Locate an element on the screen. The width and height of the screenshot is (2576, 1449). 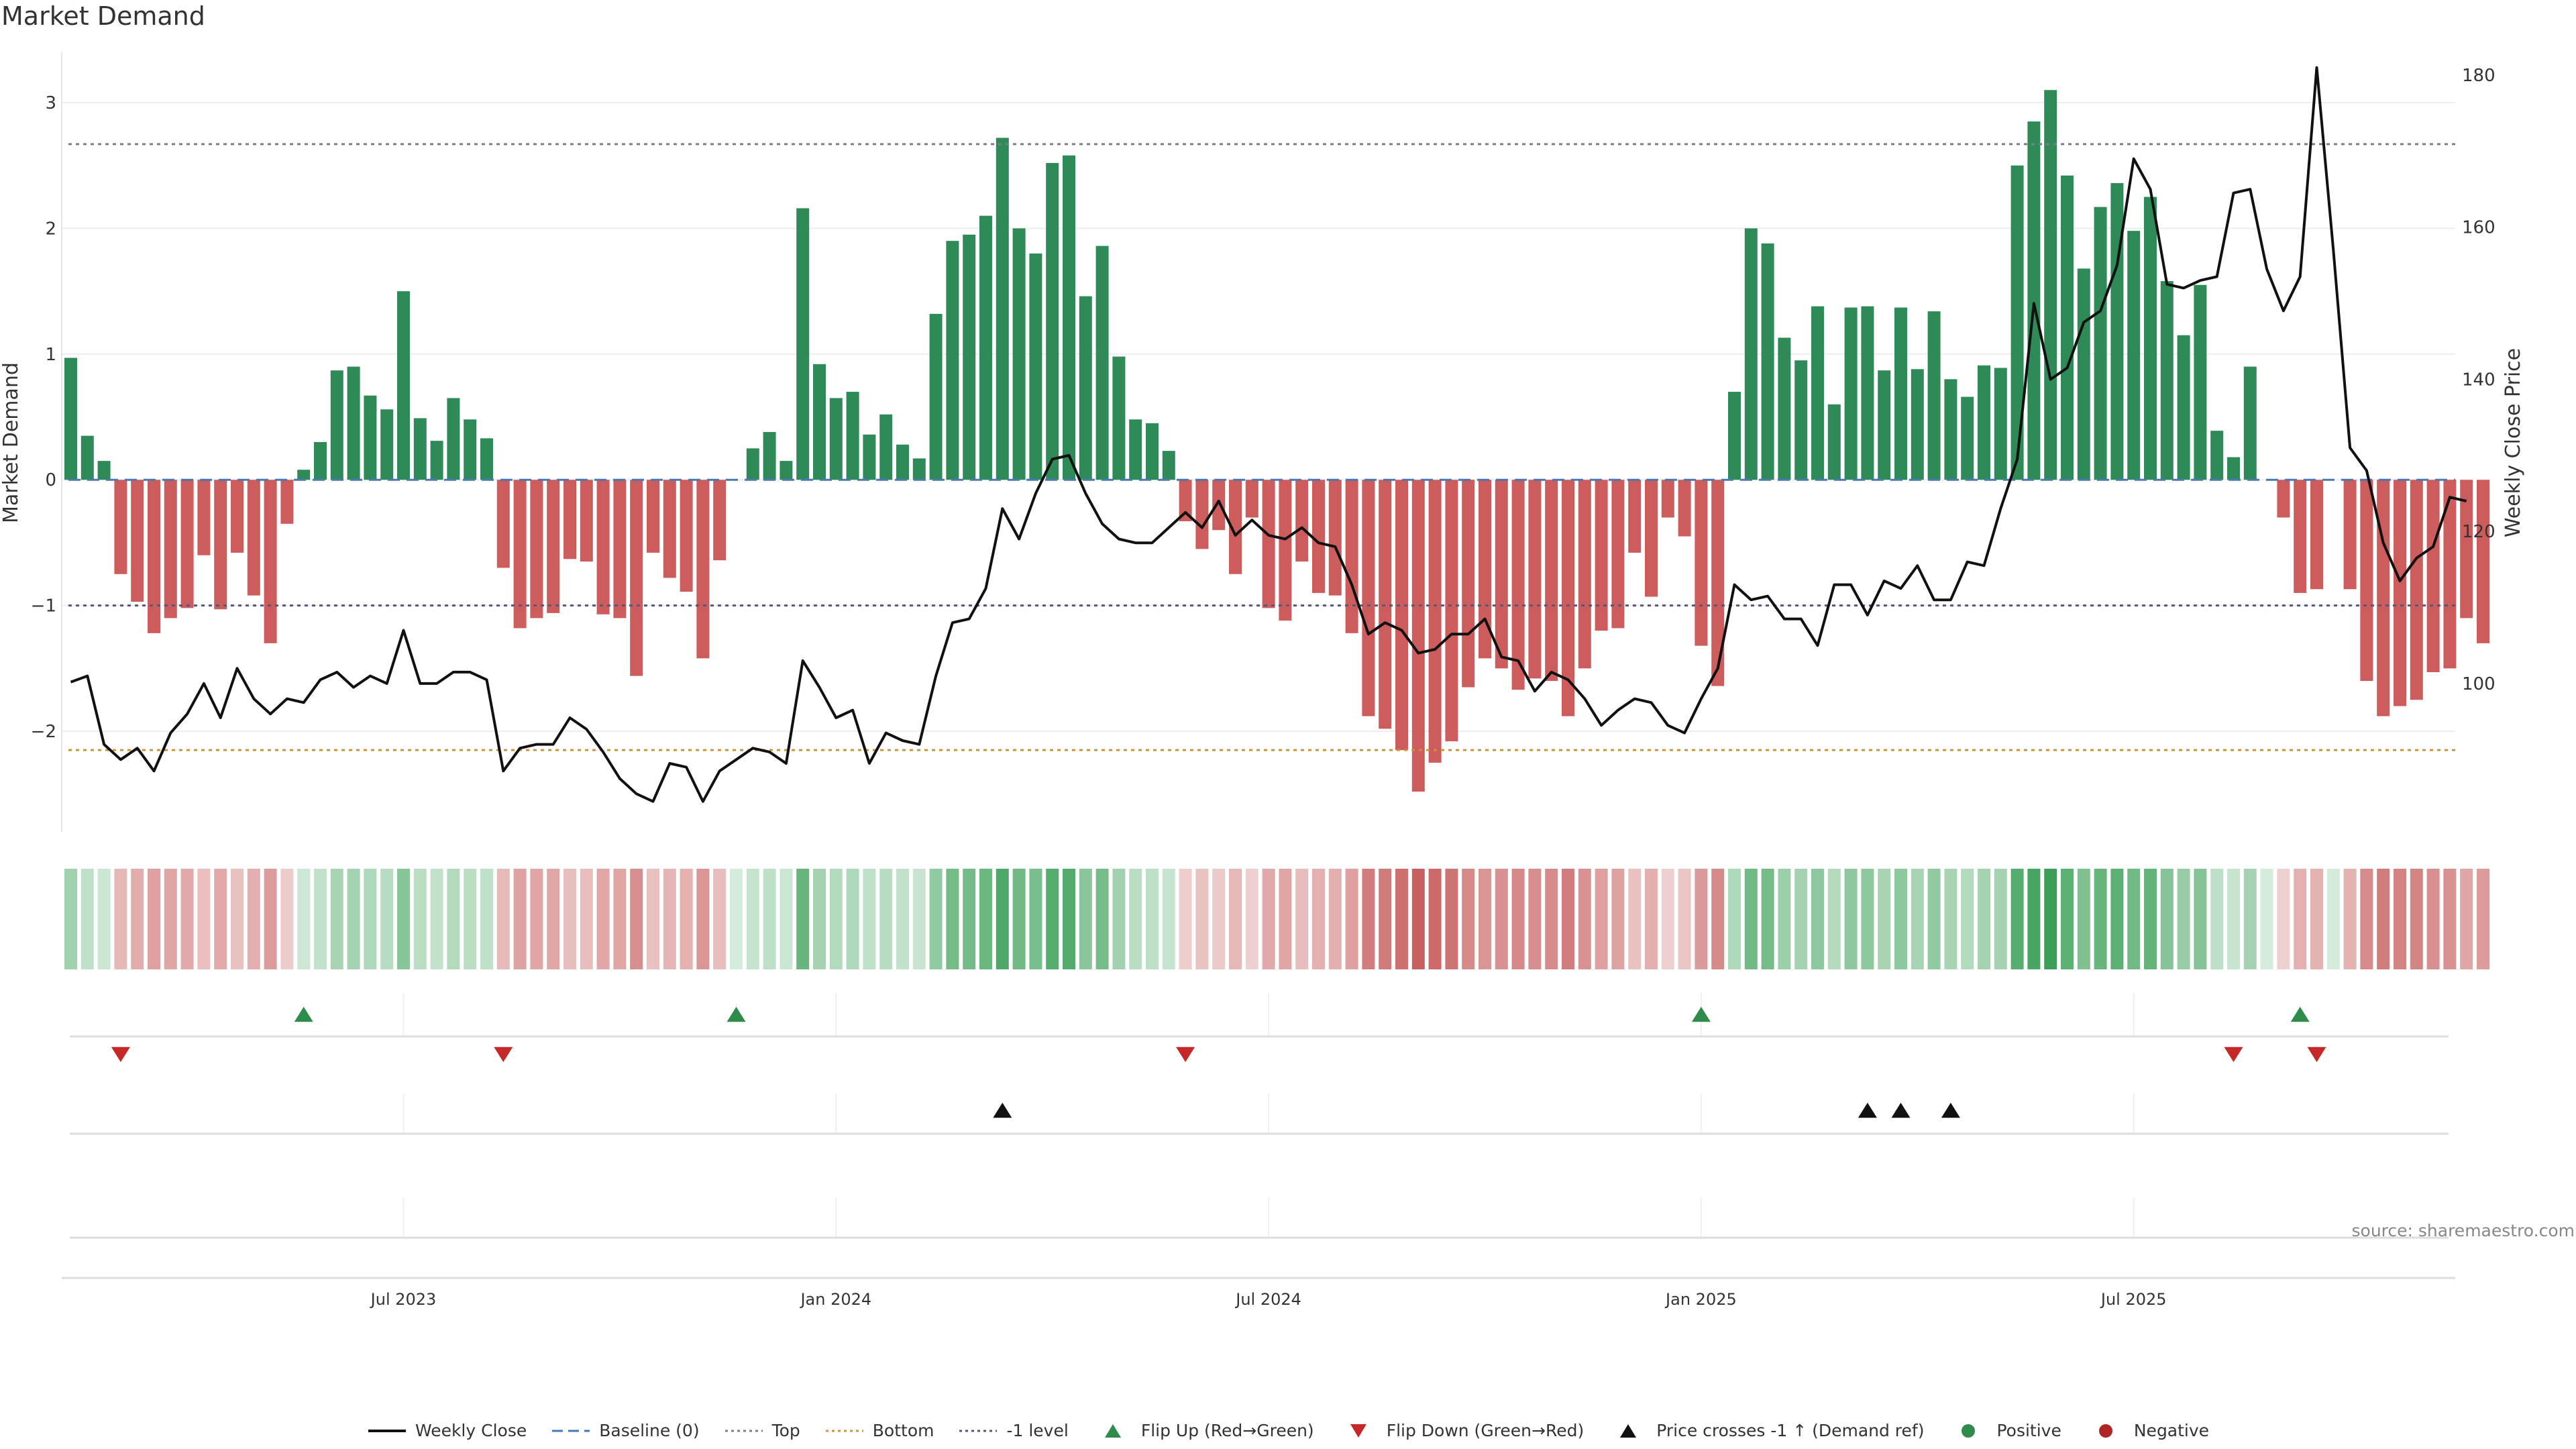
flip-down-marker is located at coordinates (2316, 1054).